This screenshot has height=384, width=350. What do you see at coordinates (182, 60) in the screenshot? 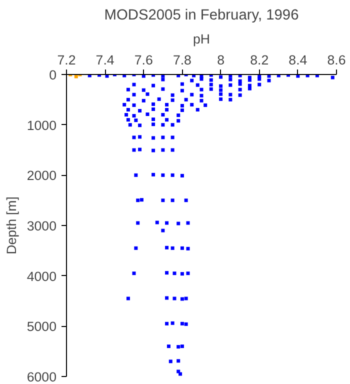
I see `x-tick-label: 7.8` at bounding box center [182, 60].